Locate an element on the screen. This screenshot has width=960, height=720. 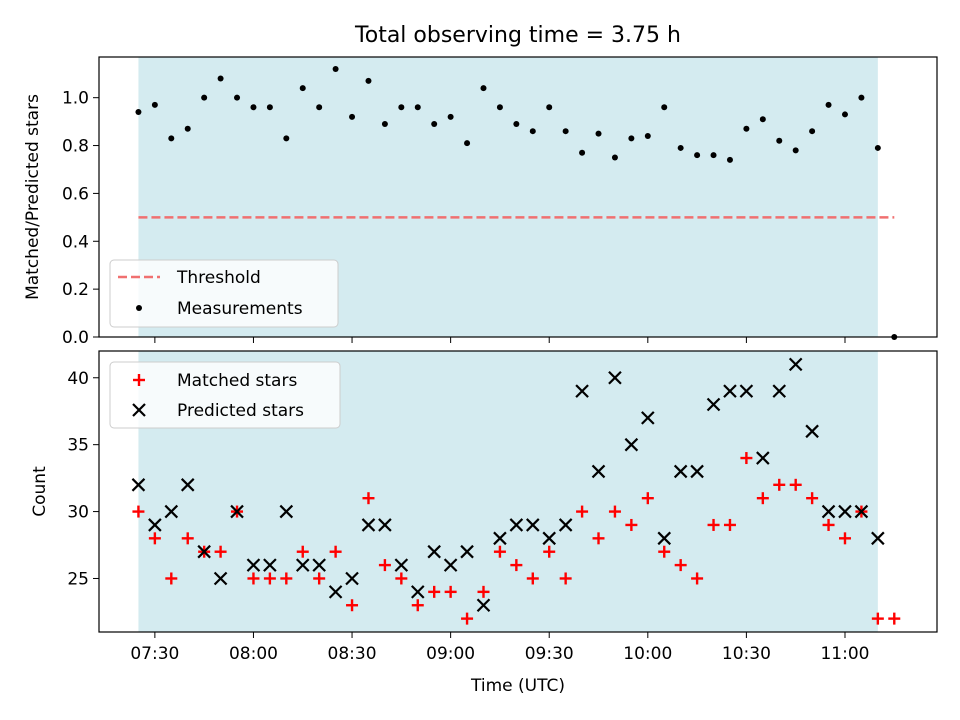
legend-box is located at coordinates (225, 395).